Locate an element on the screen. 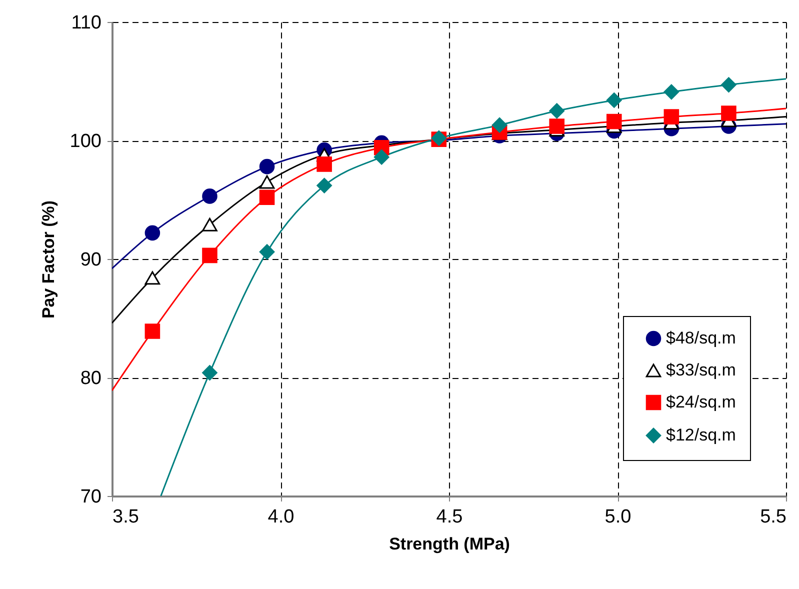 This screenshot has width=799, height=589. x-tick-label: 5.0 is located at coordinates (618, 517).